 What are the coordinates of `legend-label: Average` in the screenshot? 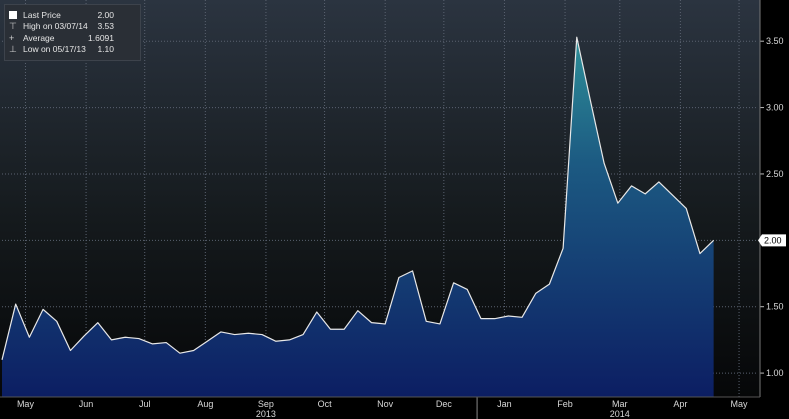 It's located at (39, 37).